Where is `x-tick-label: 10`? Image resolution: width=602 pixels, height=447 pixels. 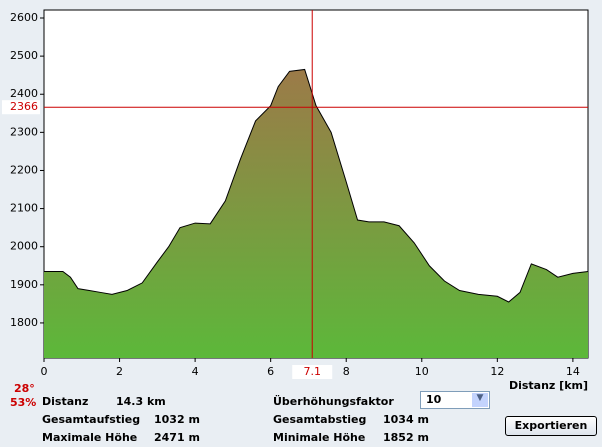
x-tick-label: 10 is located at coordinates (422, 371).